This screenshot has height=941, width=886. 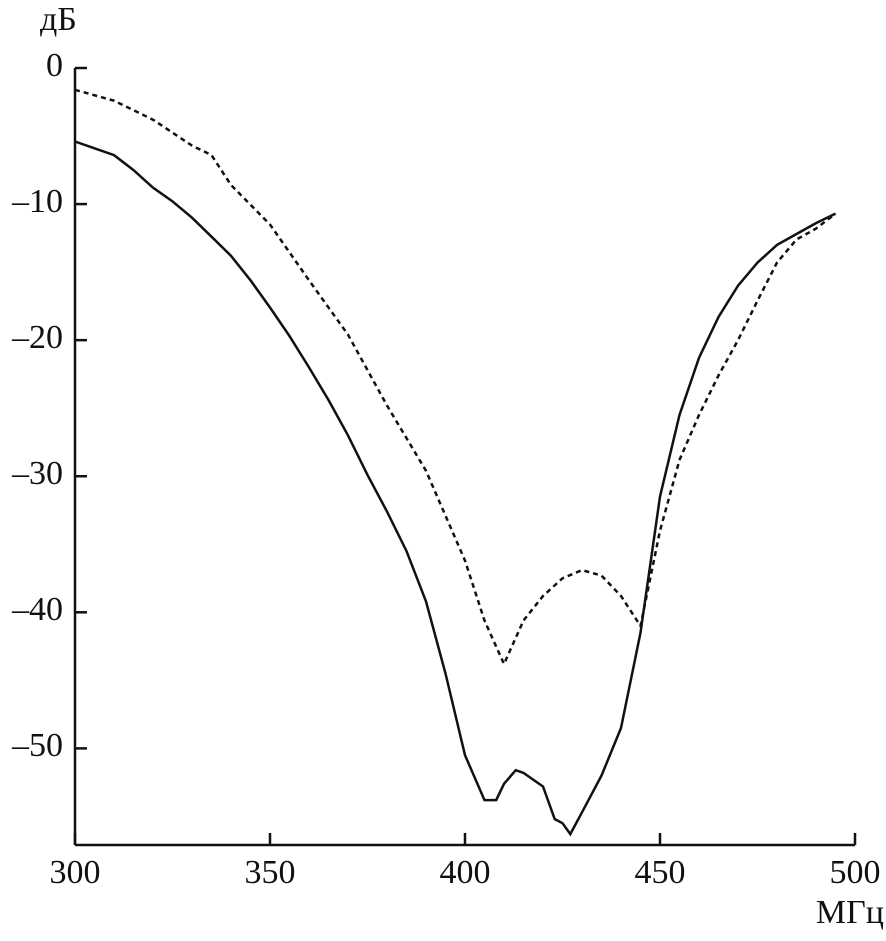 I want to click on y-tick-label: –50, so click(x=37, y=745).